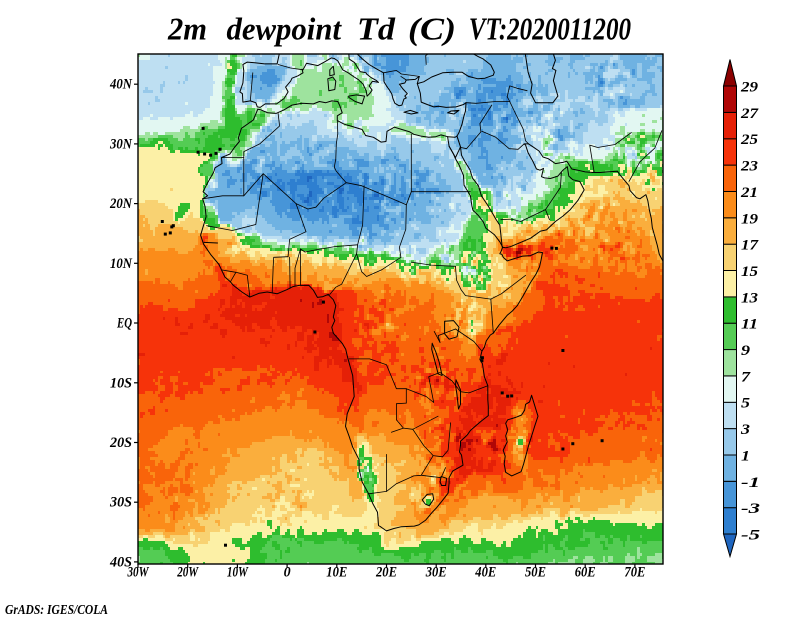 This screenshot has height=618, width=800. What do you see at coordinates (634, 573) in the screenshot?
I see `svg-text: 70E` at bounding box center [634, 573].